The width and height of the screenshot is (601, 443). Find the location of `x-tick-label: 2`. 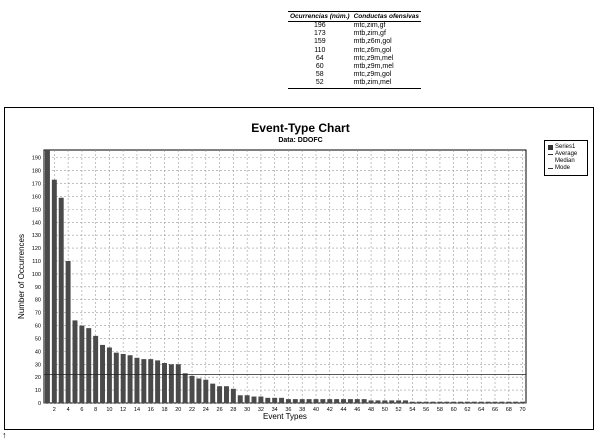

x-tick-label: 2 is located at coordinates (54, 410).